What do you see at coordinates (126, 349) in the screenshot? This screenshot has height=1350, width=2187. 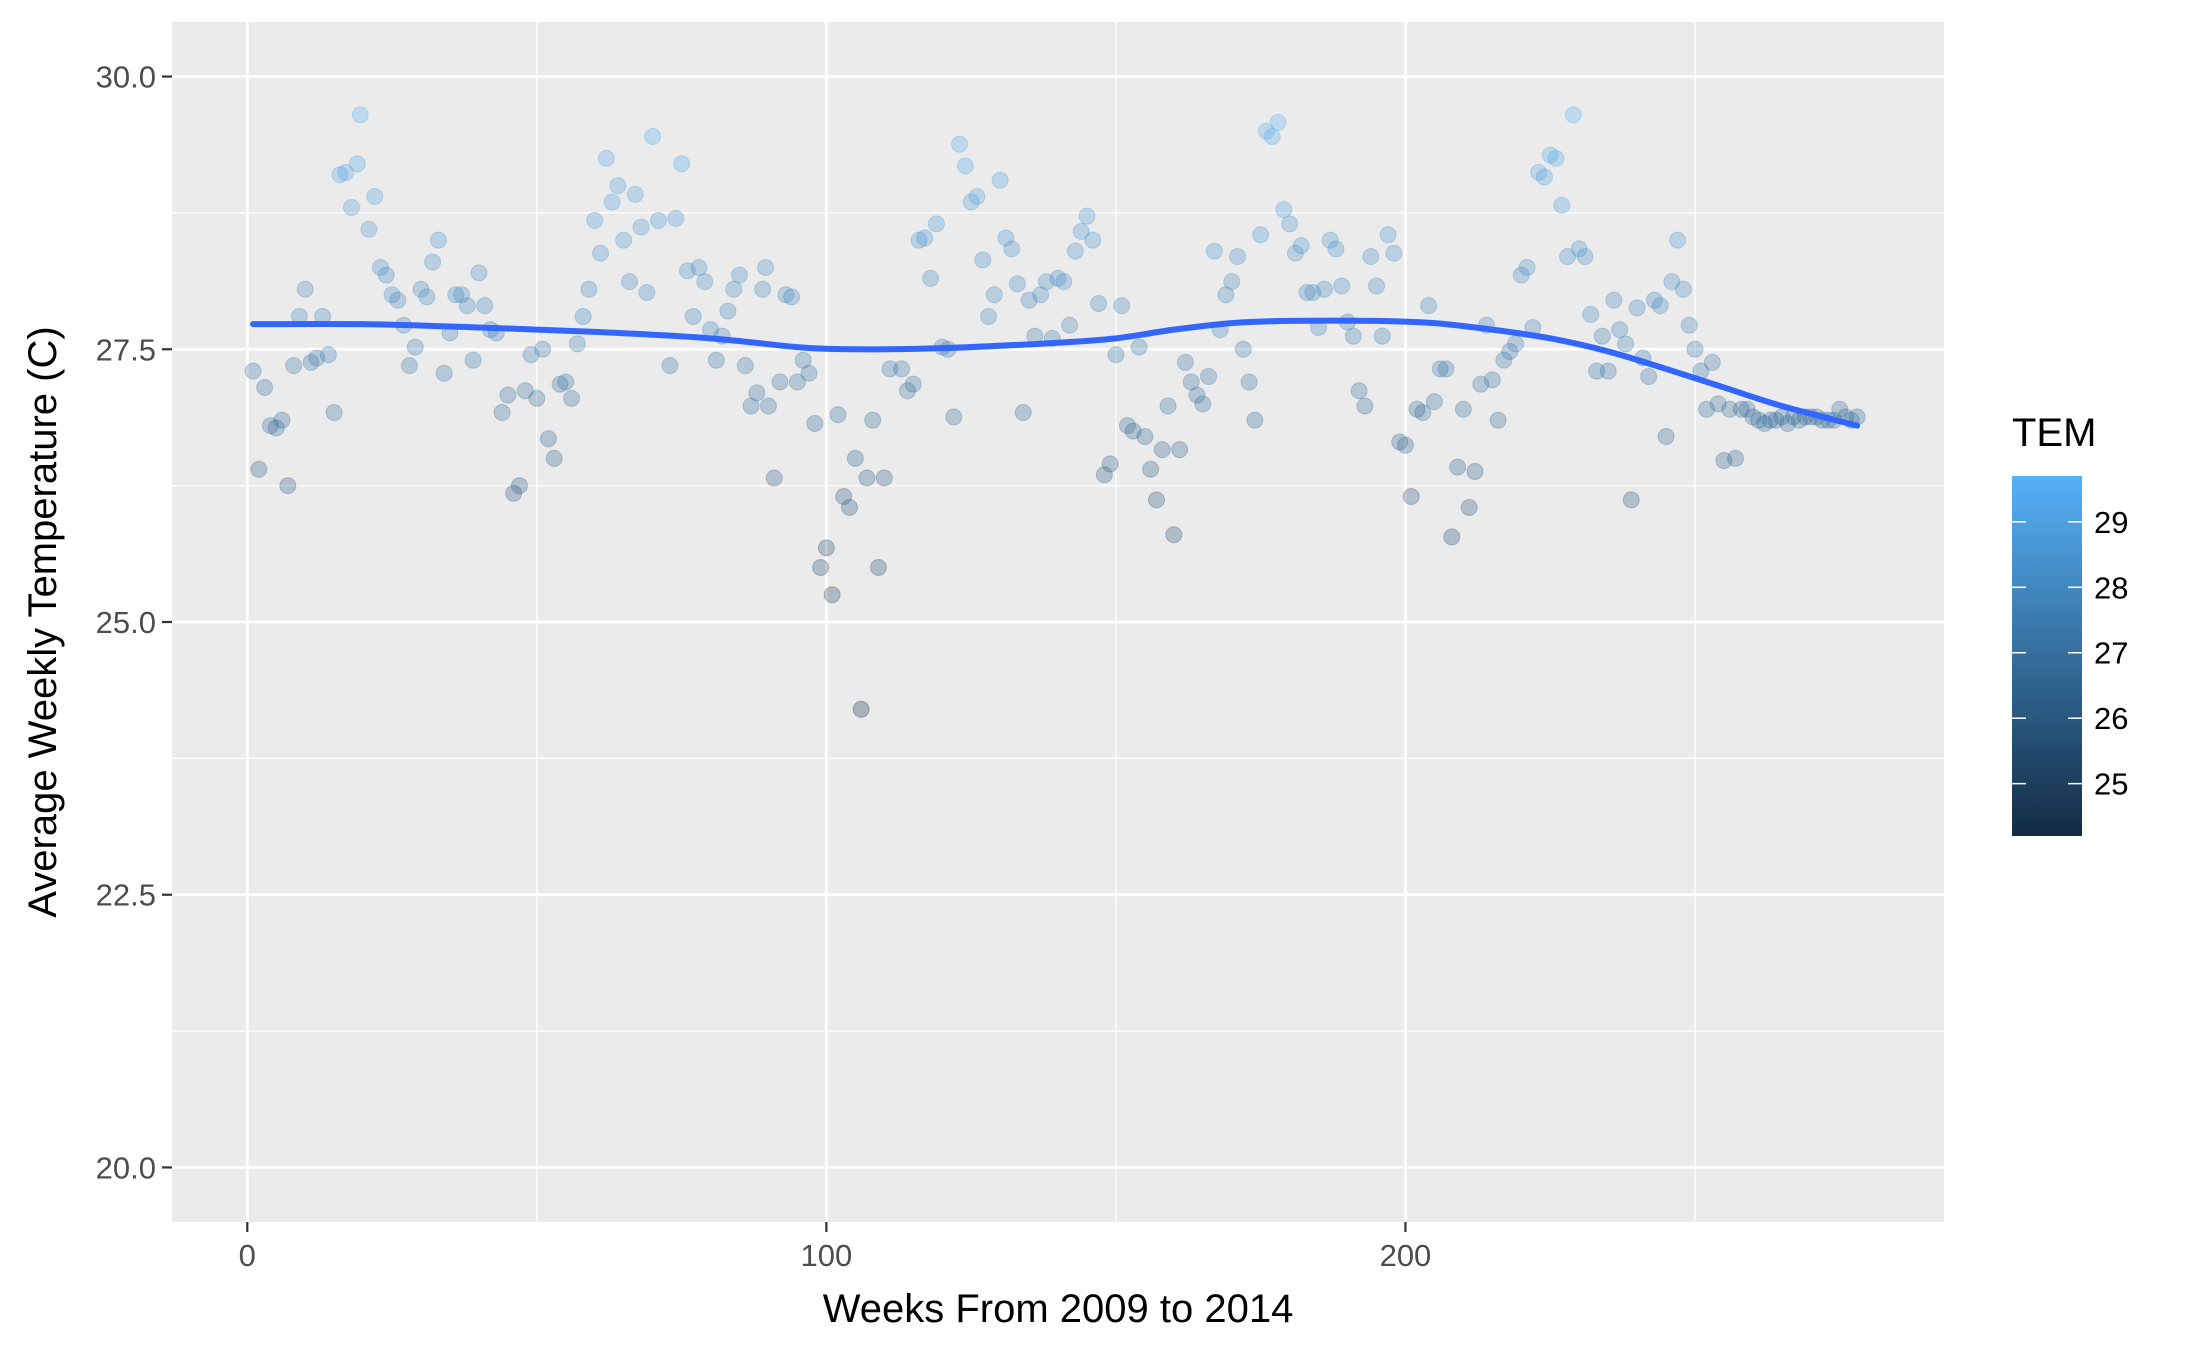 I see `y-tick-label: 27.5` at bounding box center [126, 349].